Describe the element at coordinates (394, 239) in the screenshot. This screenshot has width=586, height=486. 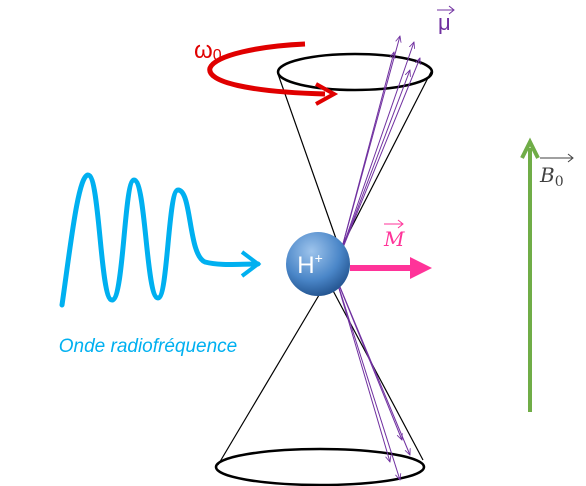
I see `magnetization-label: M` at that location.